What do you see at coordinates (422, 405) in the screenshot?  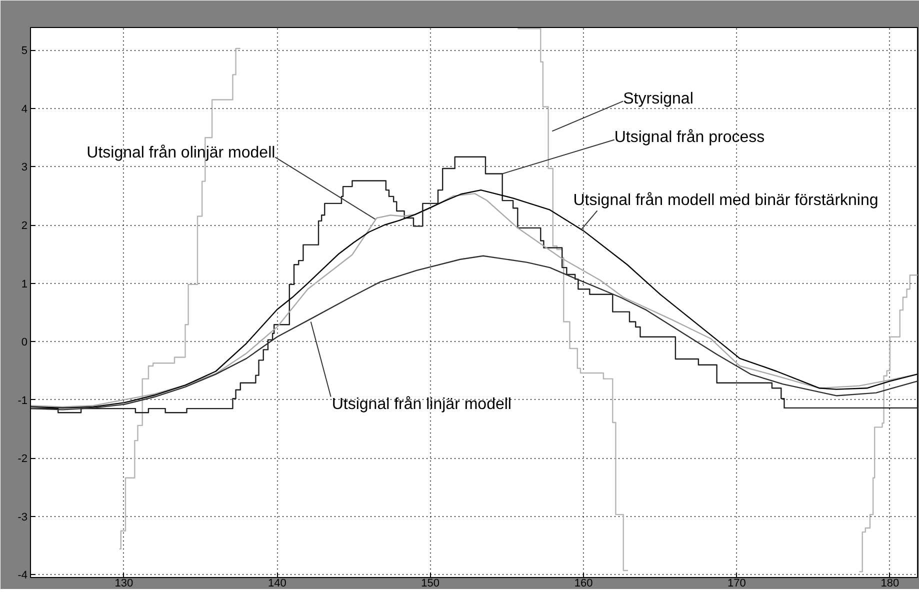 I see `annotation: Utsignal från linjär modell` at bounding box center [422, 405].